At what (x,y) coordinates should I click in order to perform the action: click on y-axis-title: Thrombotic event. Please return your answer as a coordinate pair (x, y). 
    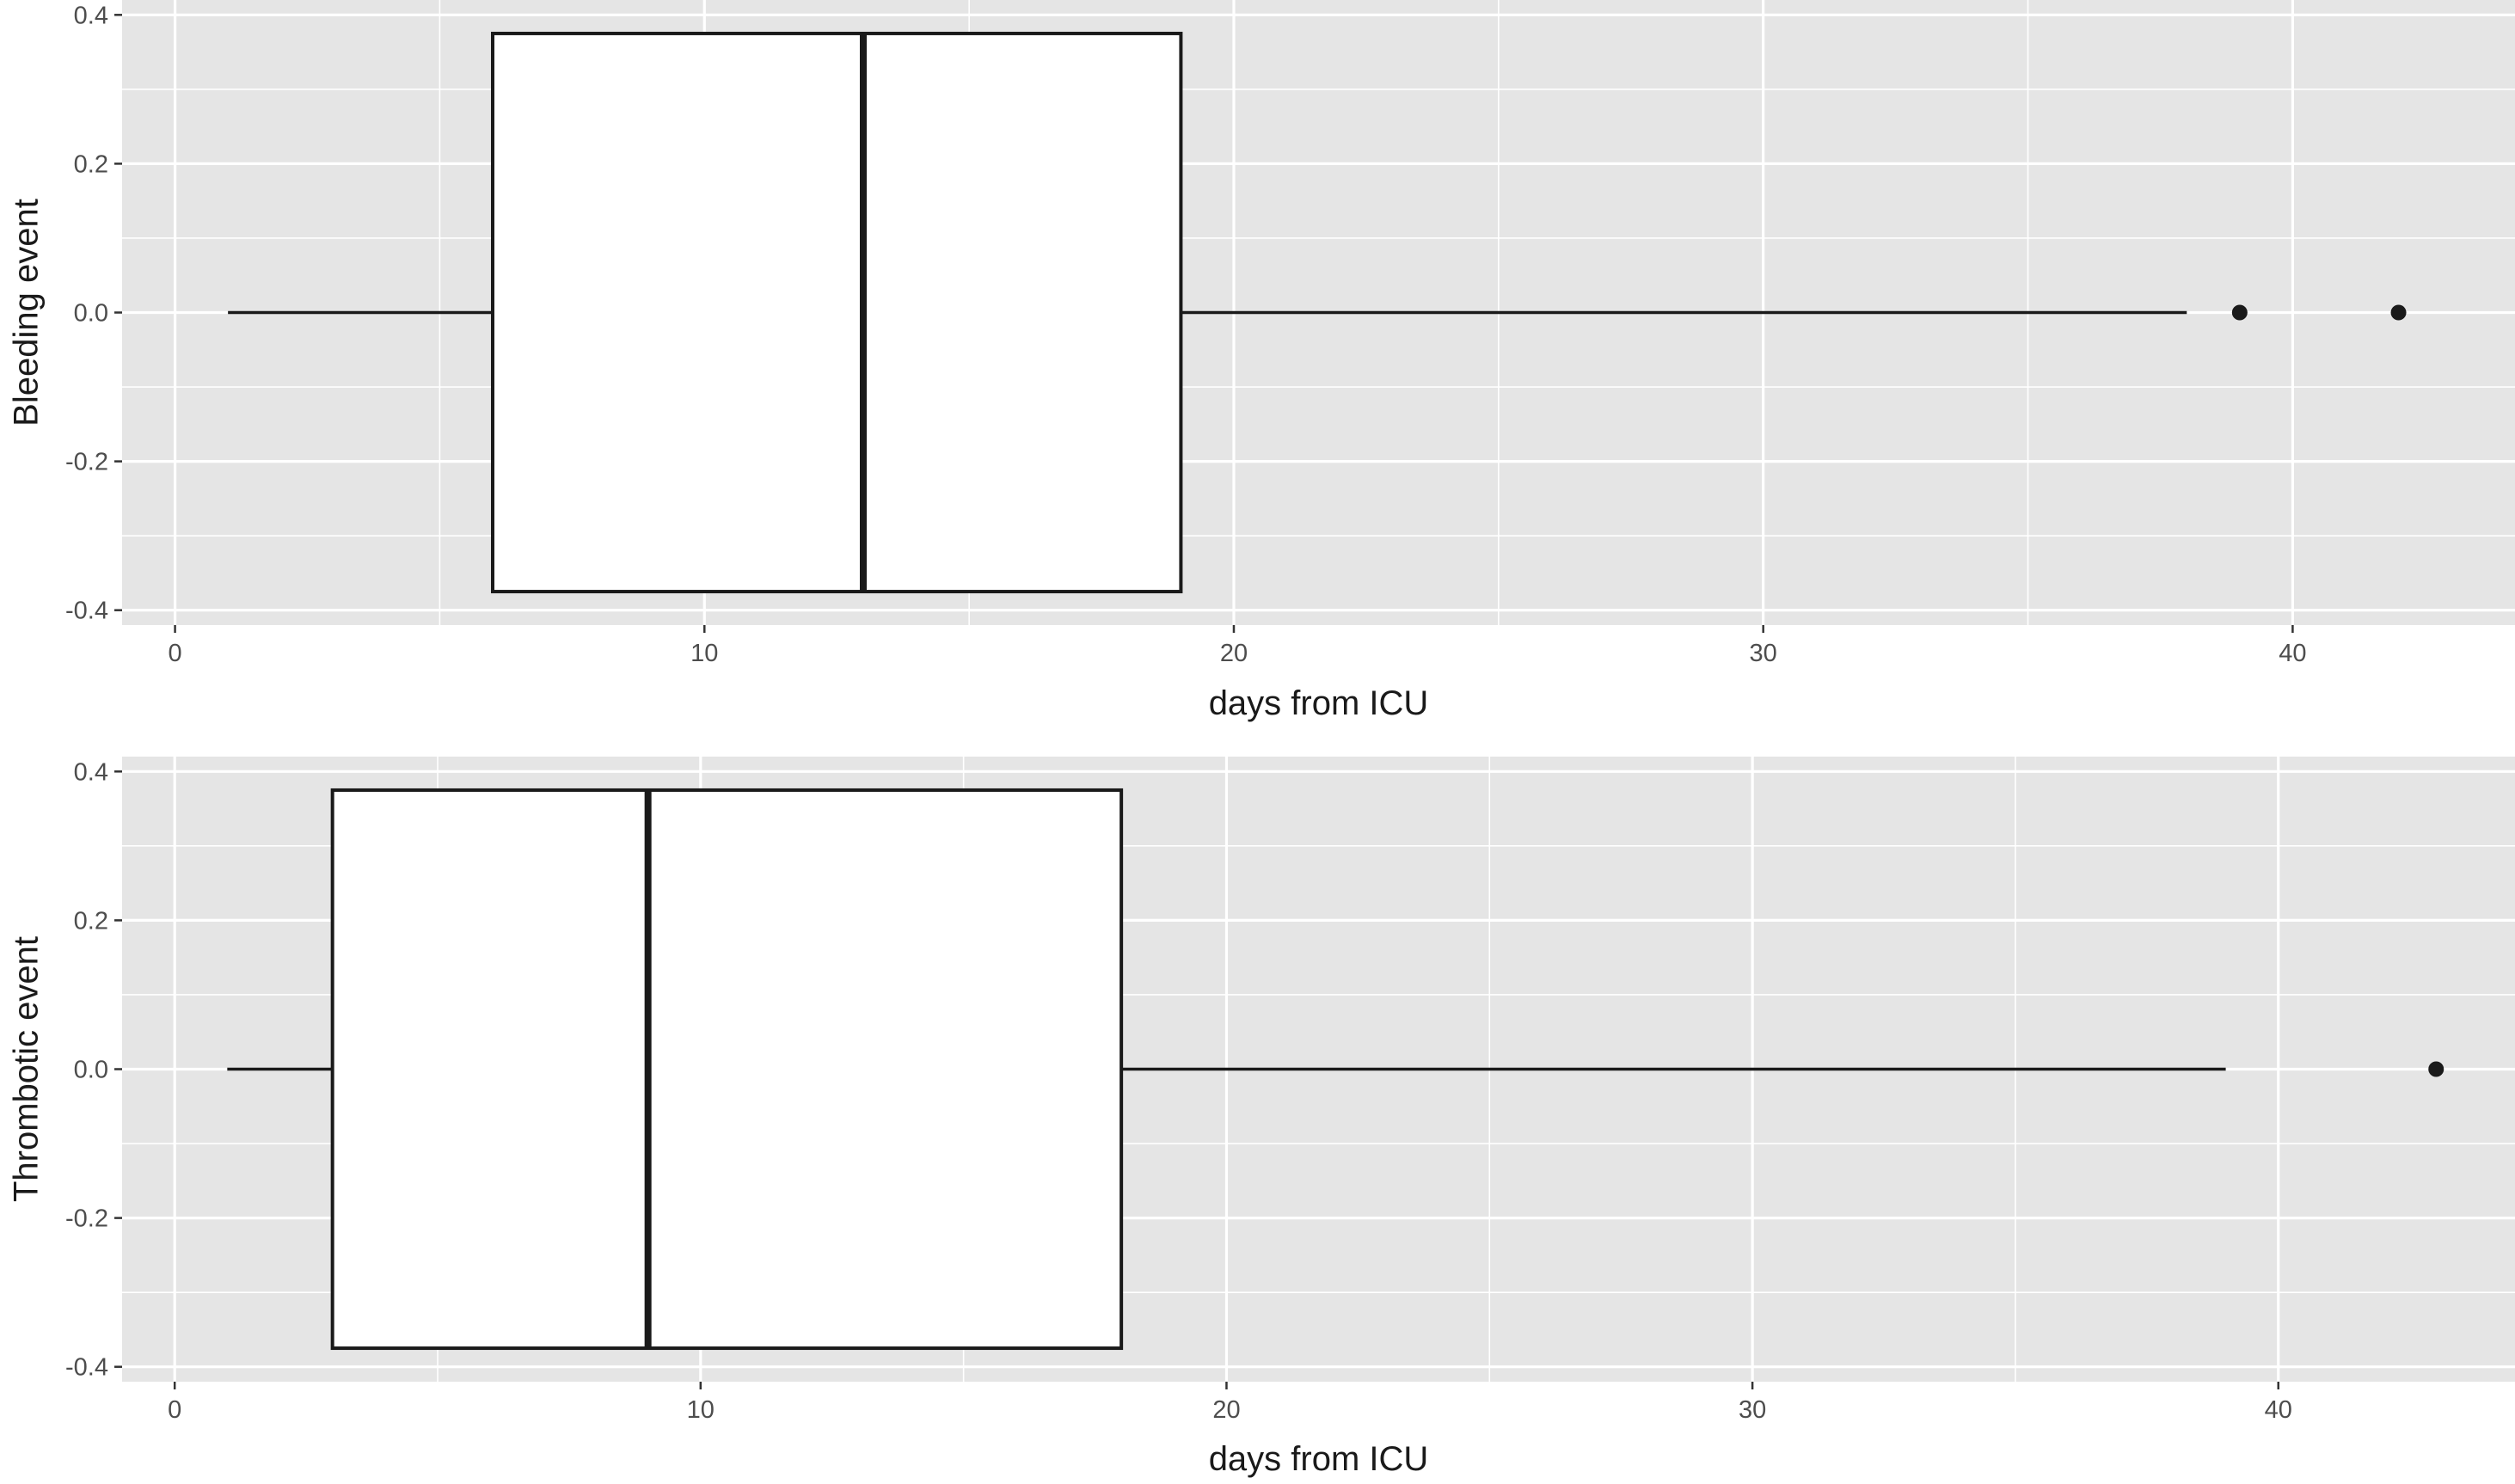
    Looking at the image, I should click on (27, 1069).